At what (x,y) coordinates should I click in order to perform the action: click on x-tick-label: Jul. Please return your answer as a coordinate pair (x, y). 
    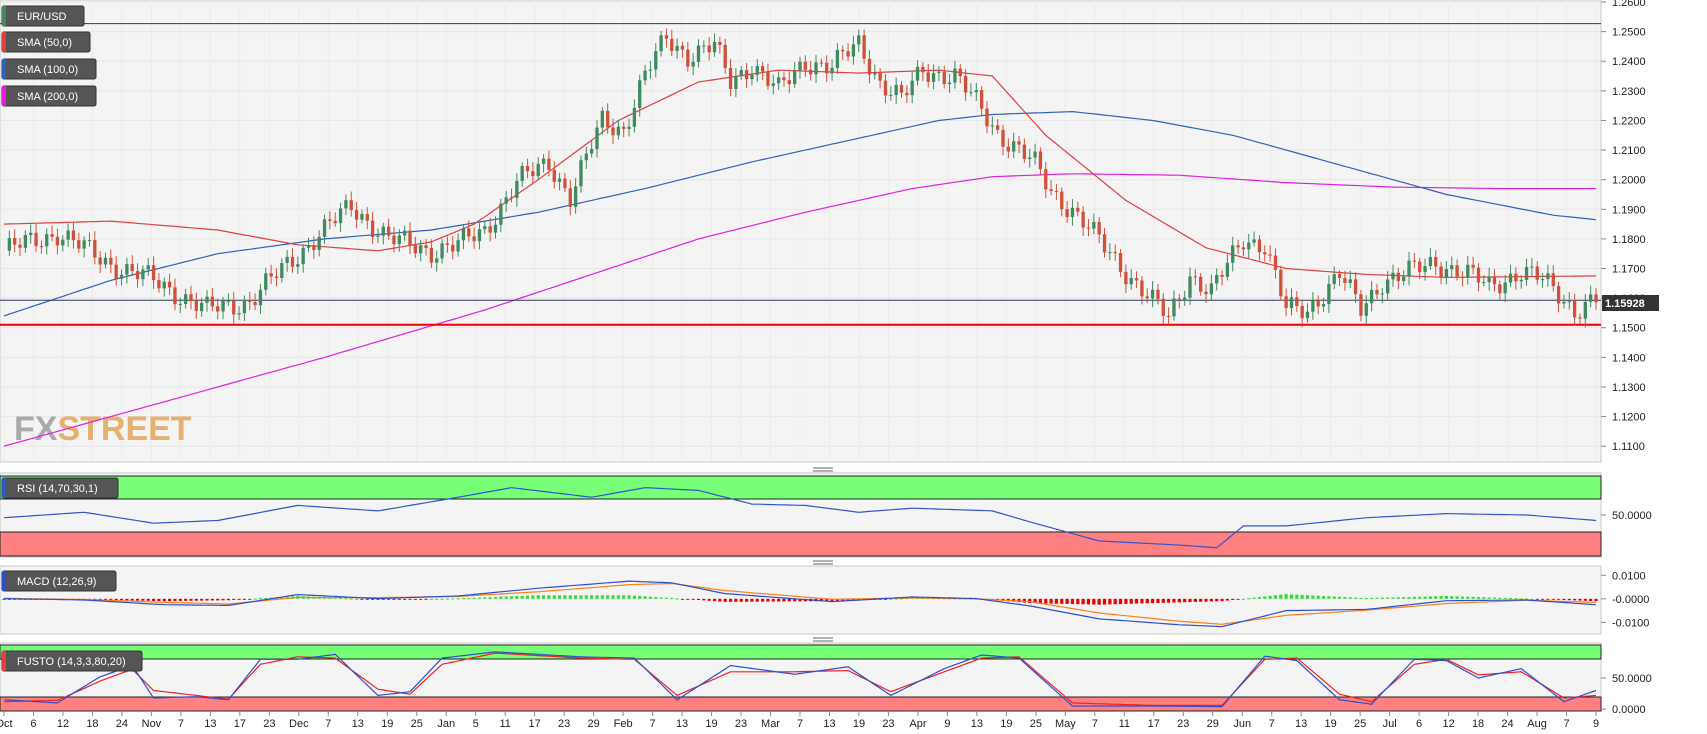
    Looking at the image, I should click on (1390, 724).